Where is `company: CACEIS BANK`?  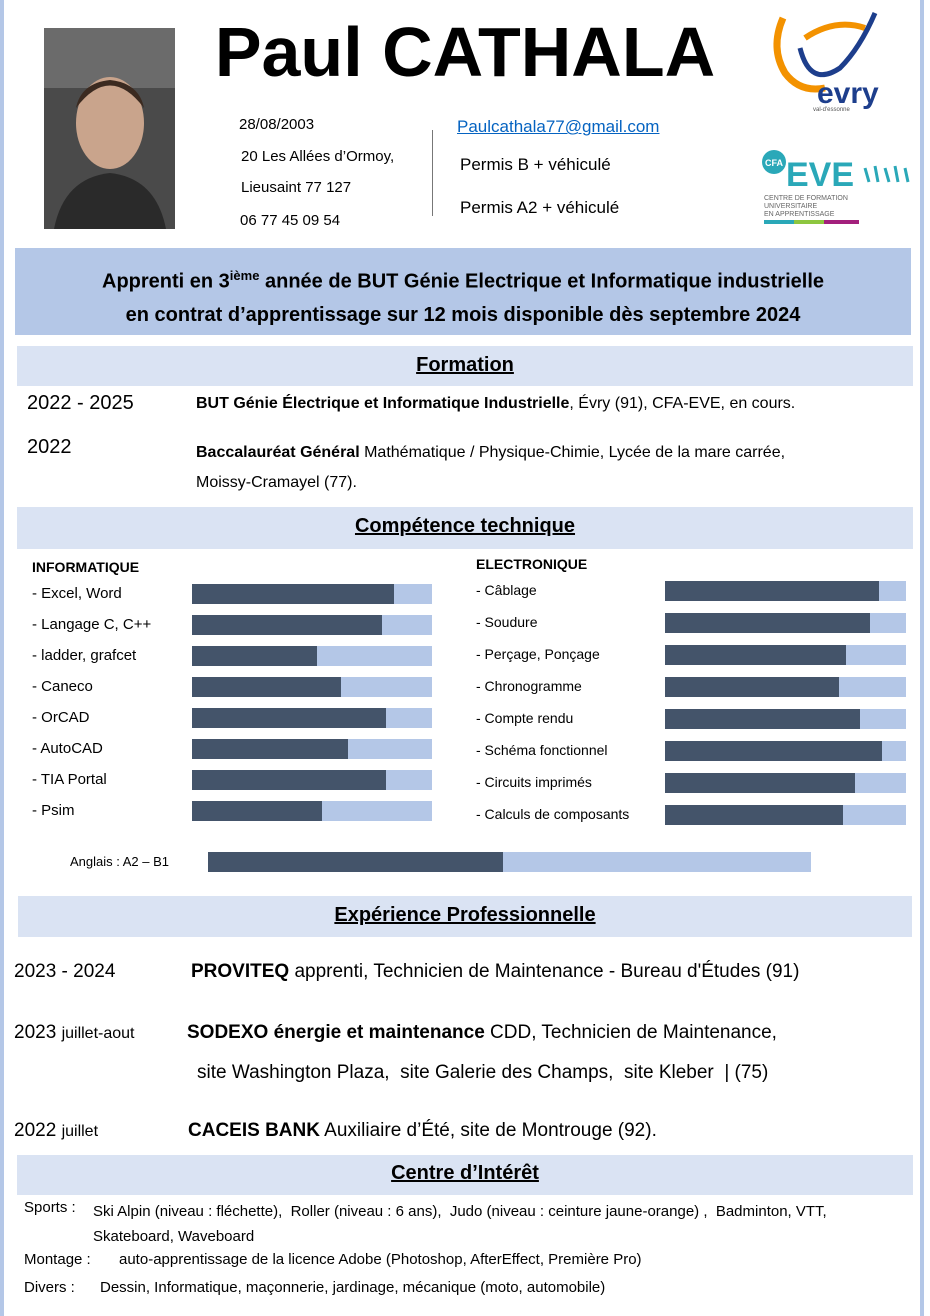 company: CACEIS BANK is located at coordinates (254, 1130).